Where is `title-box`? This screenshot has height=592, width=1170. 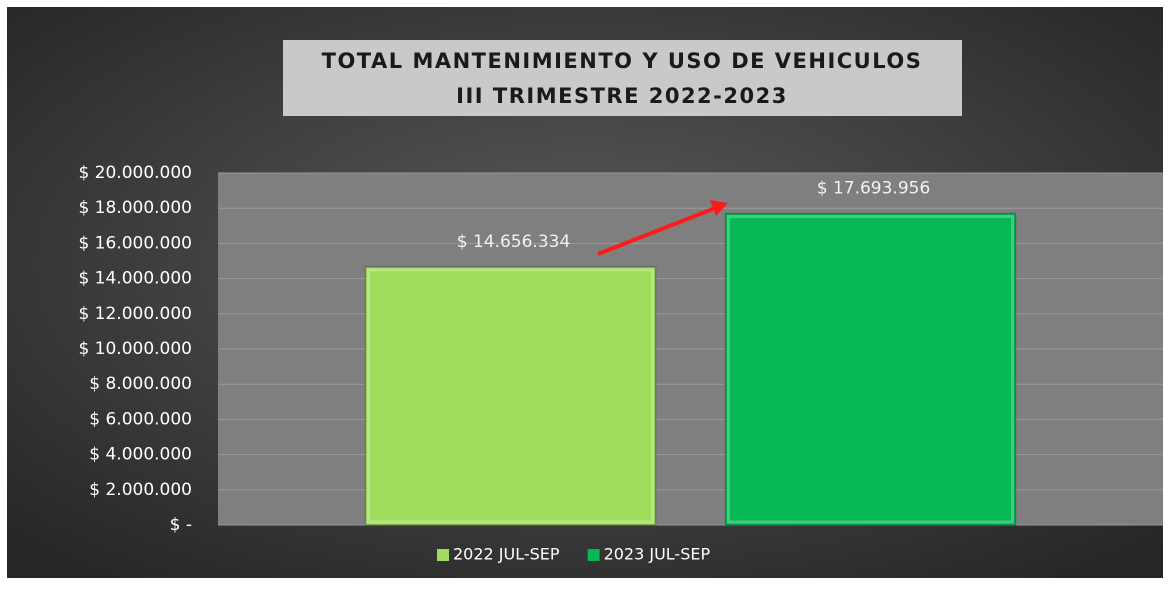 title-box is located at coordinates (622, 78).